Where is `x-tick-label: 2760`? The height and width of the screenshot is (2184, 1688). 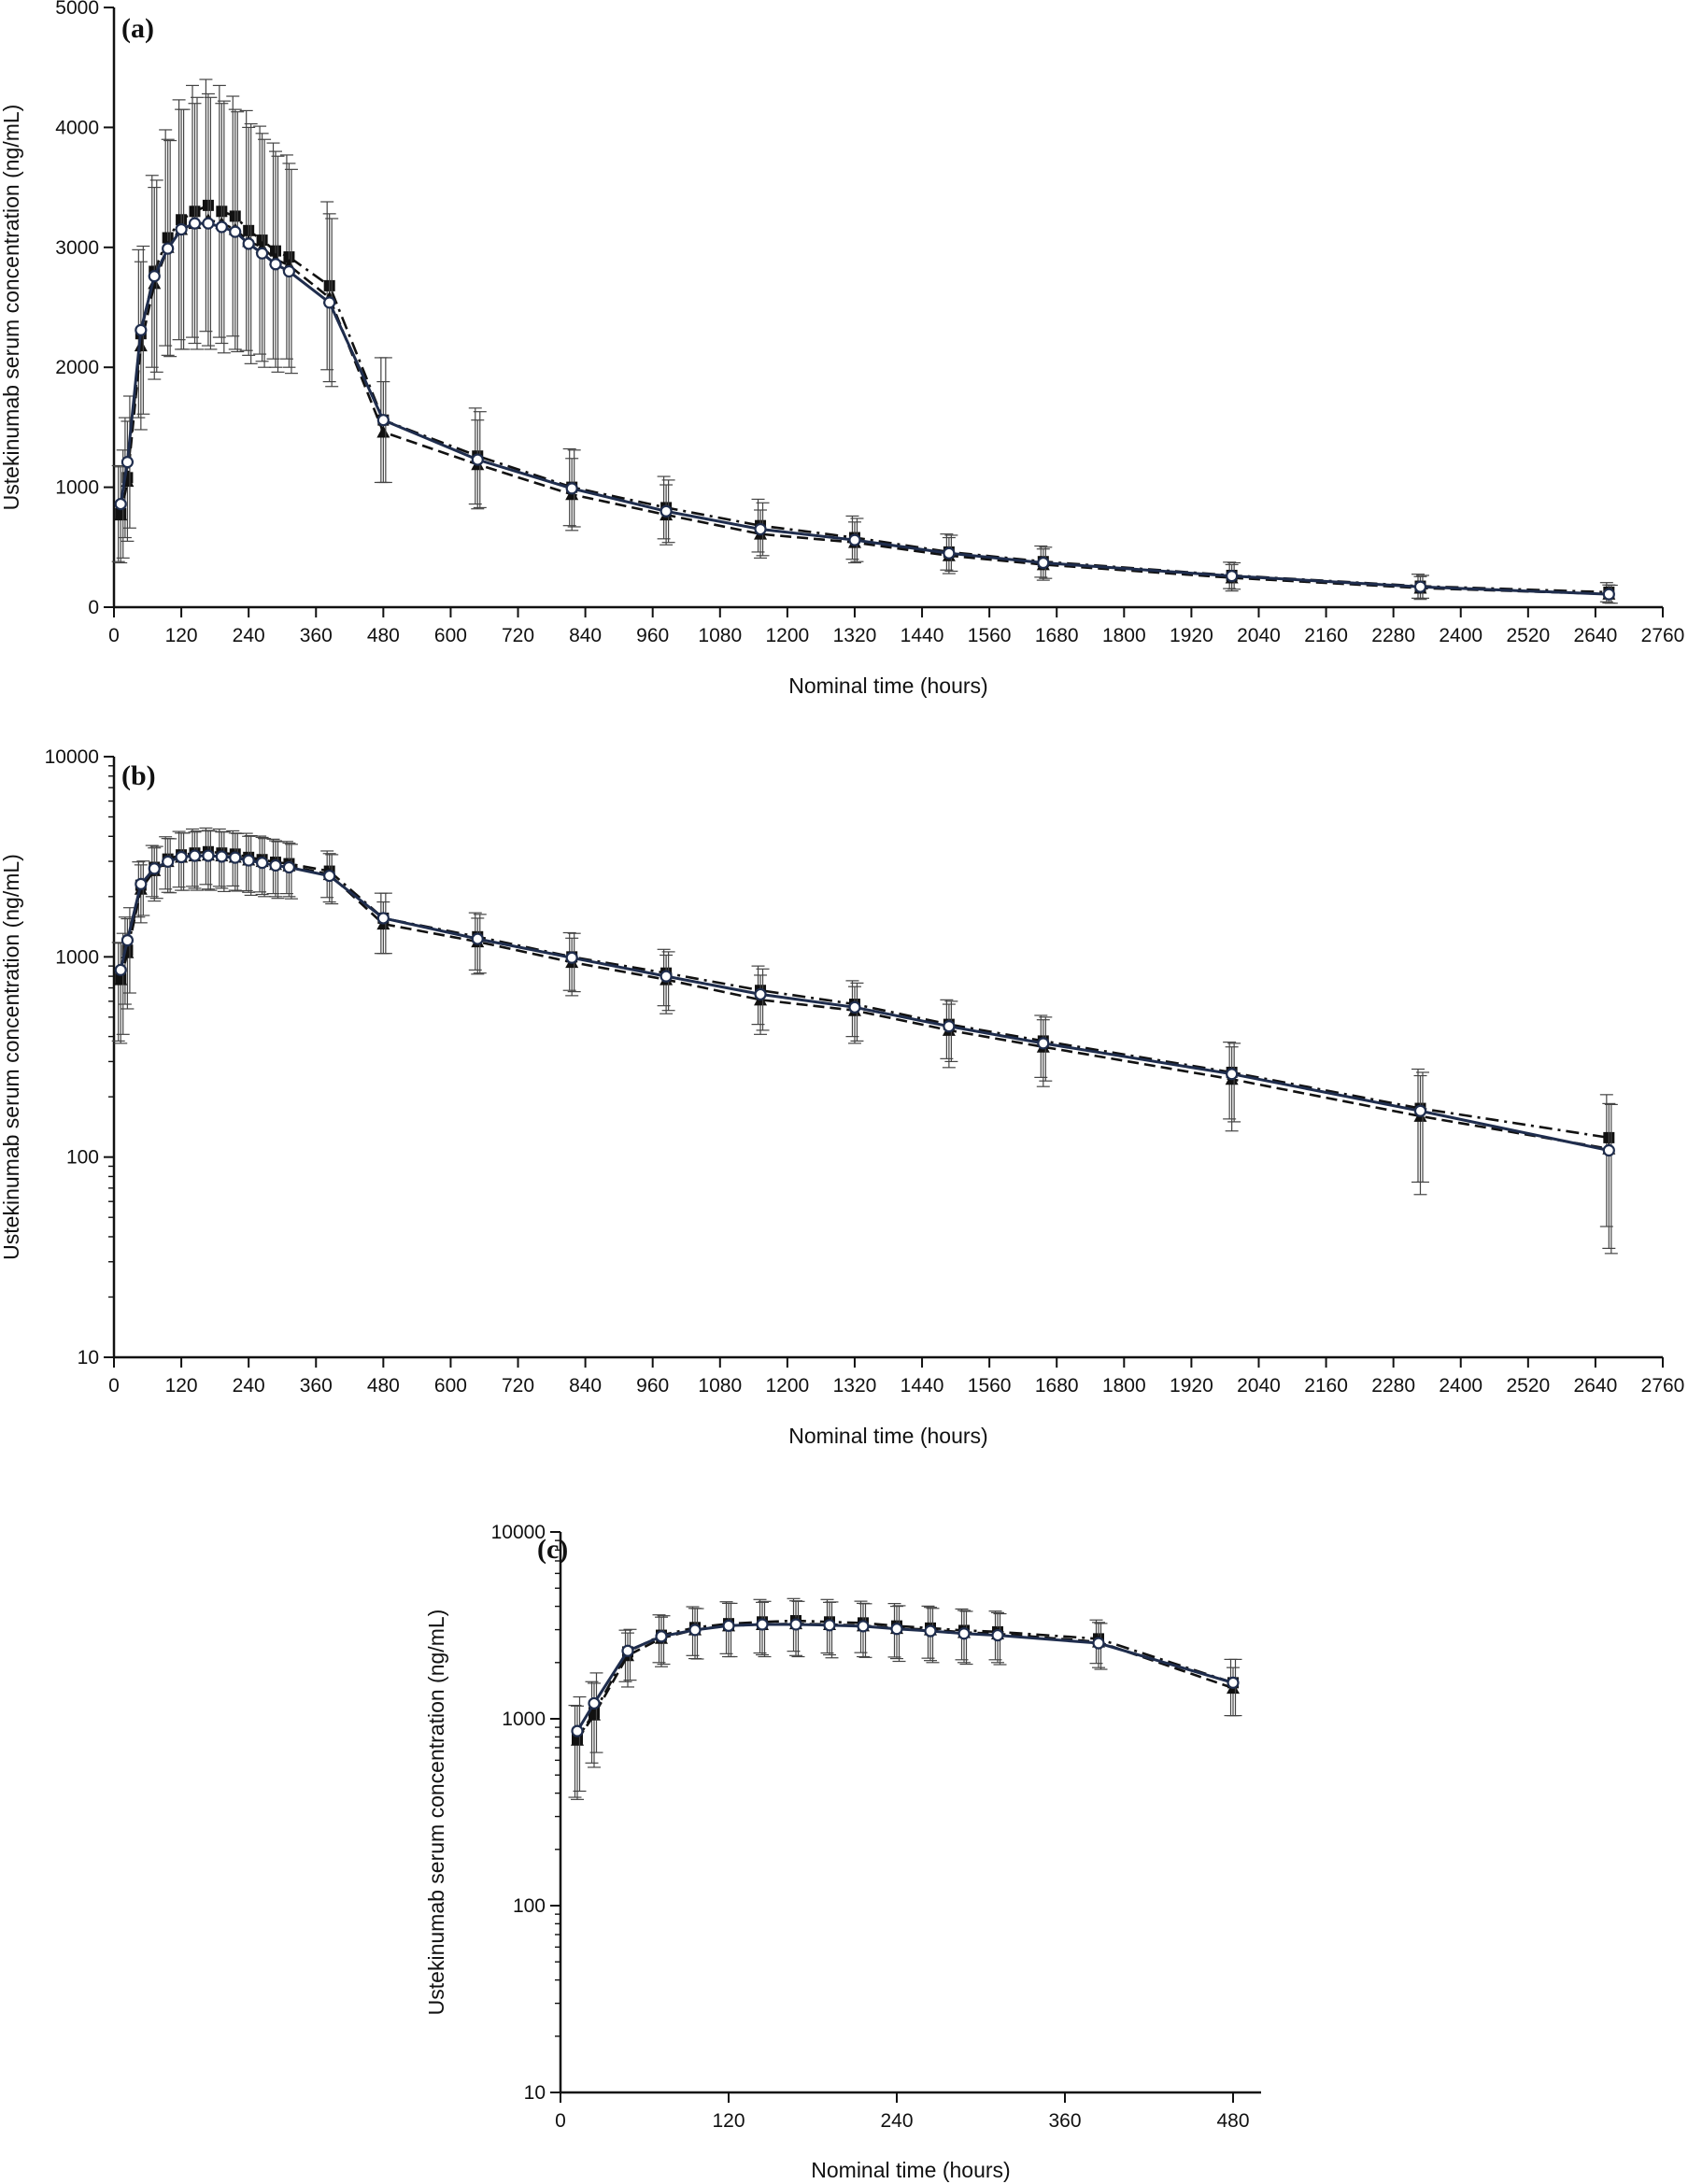 x-tick-label: 2760 is located at coordinates (1663, 1386).